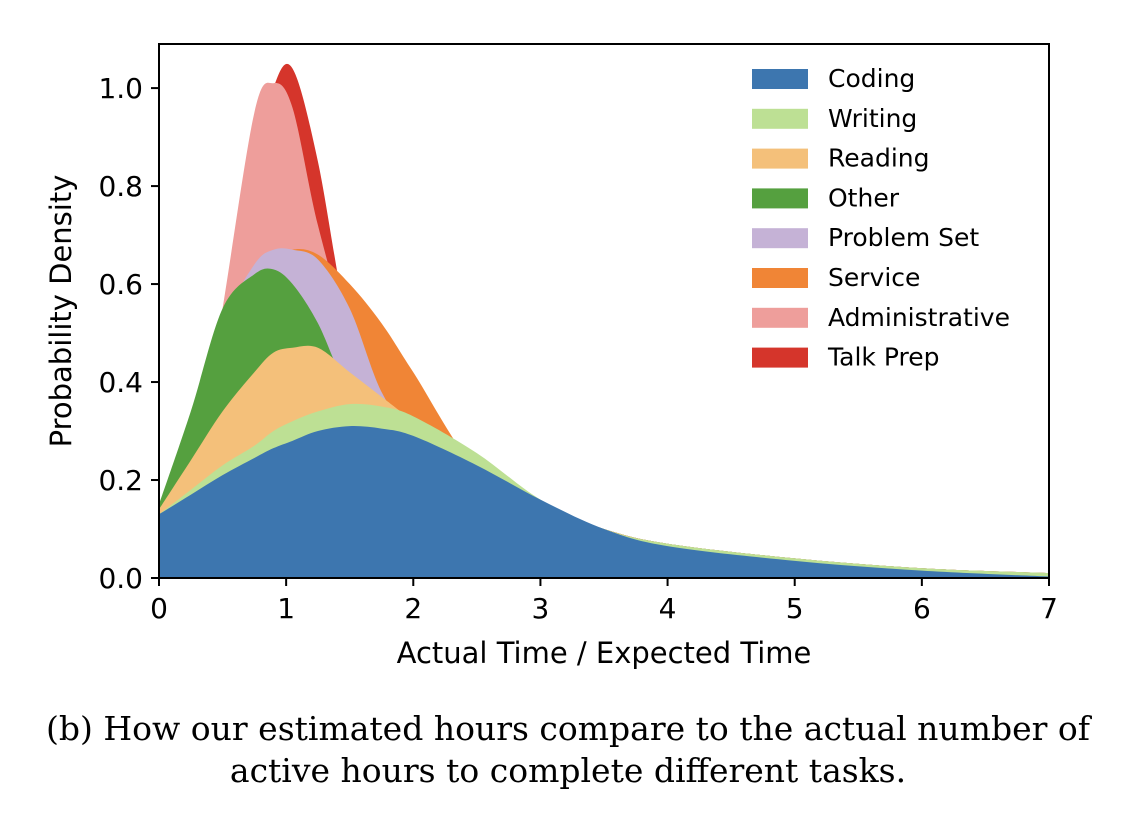 This screenshot has height=830, width=1136. What do you see at coordinates (120, 284) in the screenshot?
I see `y-tick-label: 0.6` at bounding box center [120, 284].